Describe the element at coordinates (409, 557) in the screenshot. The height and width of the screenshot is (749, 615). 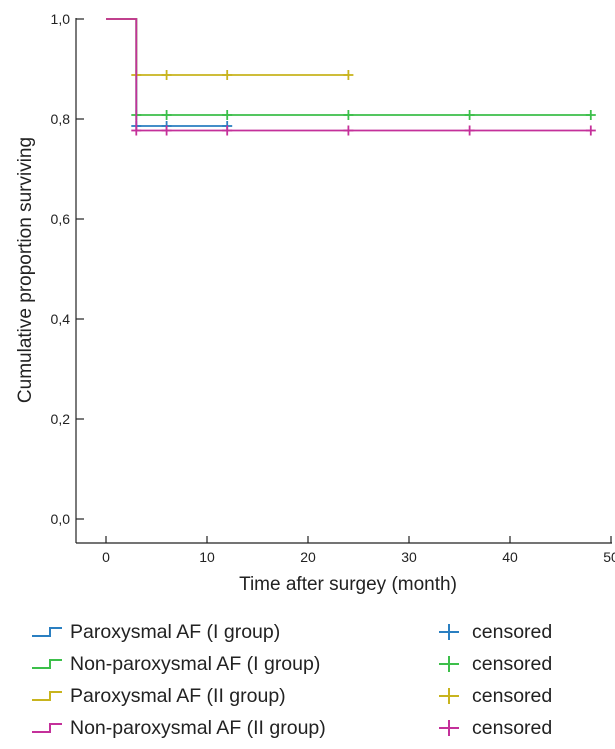
I see `x-tick-label: 30` at that location.